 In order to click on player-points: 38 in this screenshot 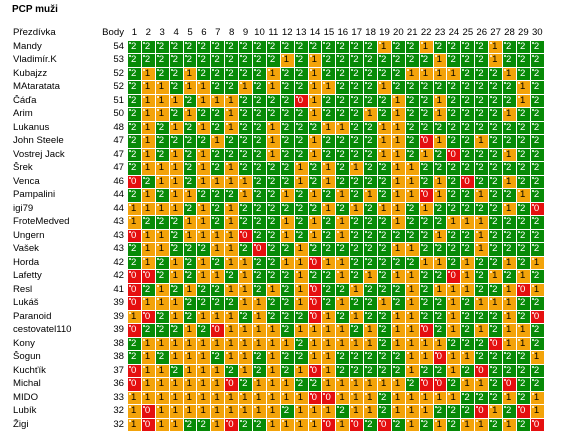, I will do `click(118, 356)`.